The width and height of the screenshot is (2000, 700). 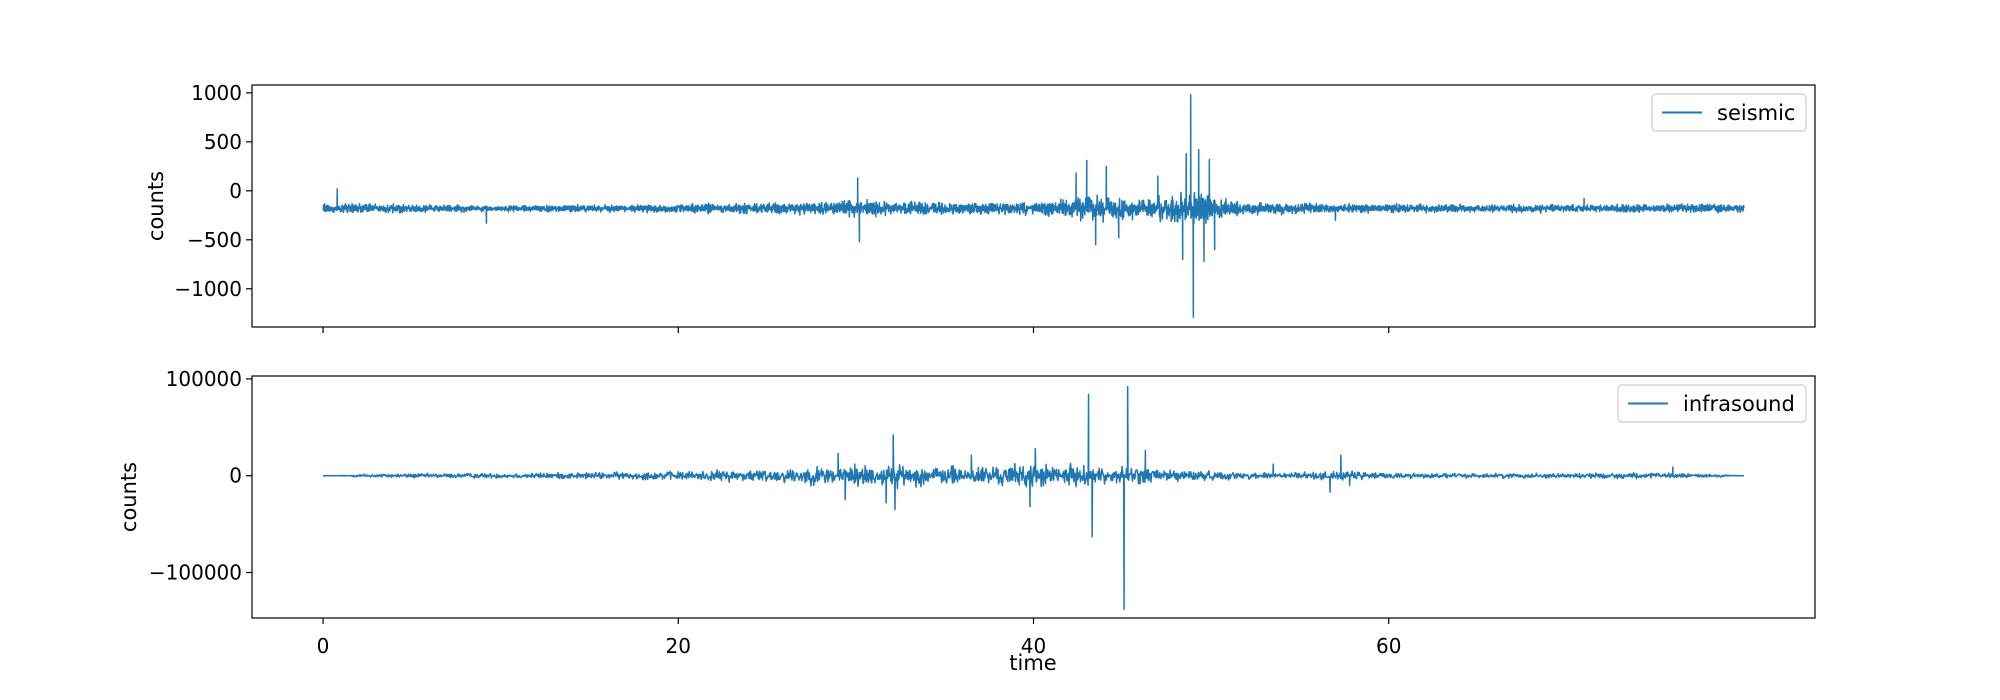 I want to click on infrasound-legend-label: infrasound, so click(x=1739, y=404).